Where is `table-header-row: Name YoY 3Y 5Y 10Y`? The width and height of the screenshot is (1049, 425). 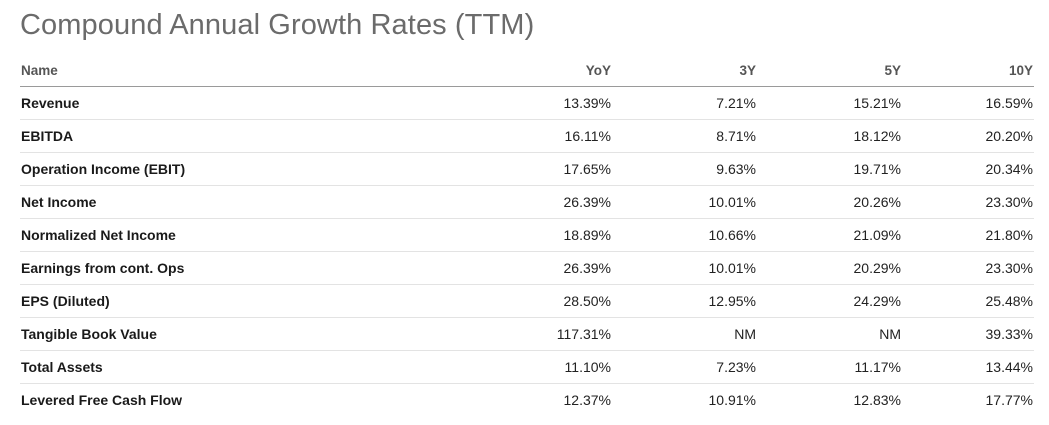 table-header-row: Name YoY 3Y 5Y 10Y is located at coordinates (527, 70).